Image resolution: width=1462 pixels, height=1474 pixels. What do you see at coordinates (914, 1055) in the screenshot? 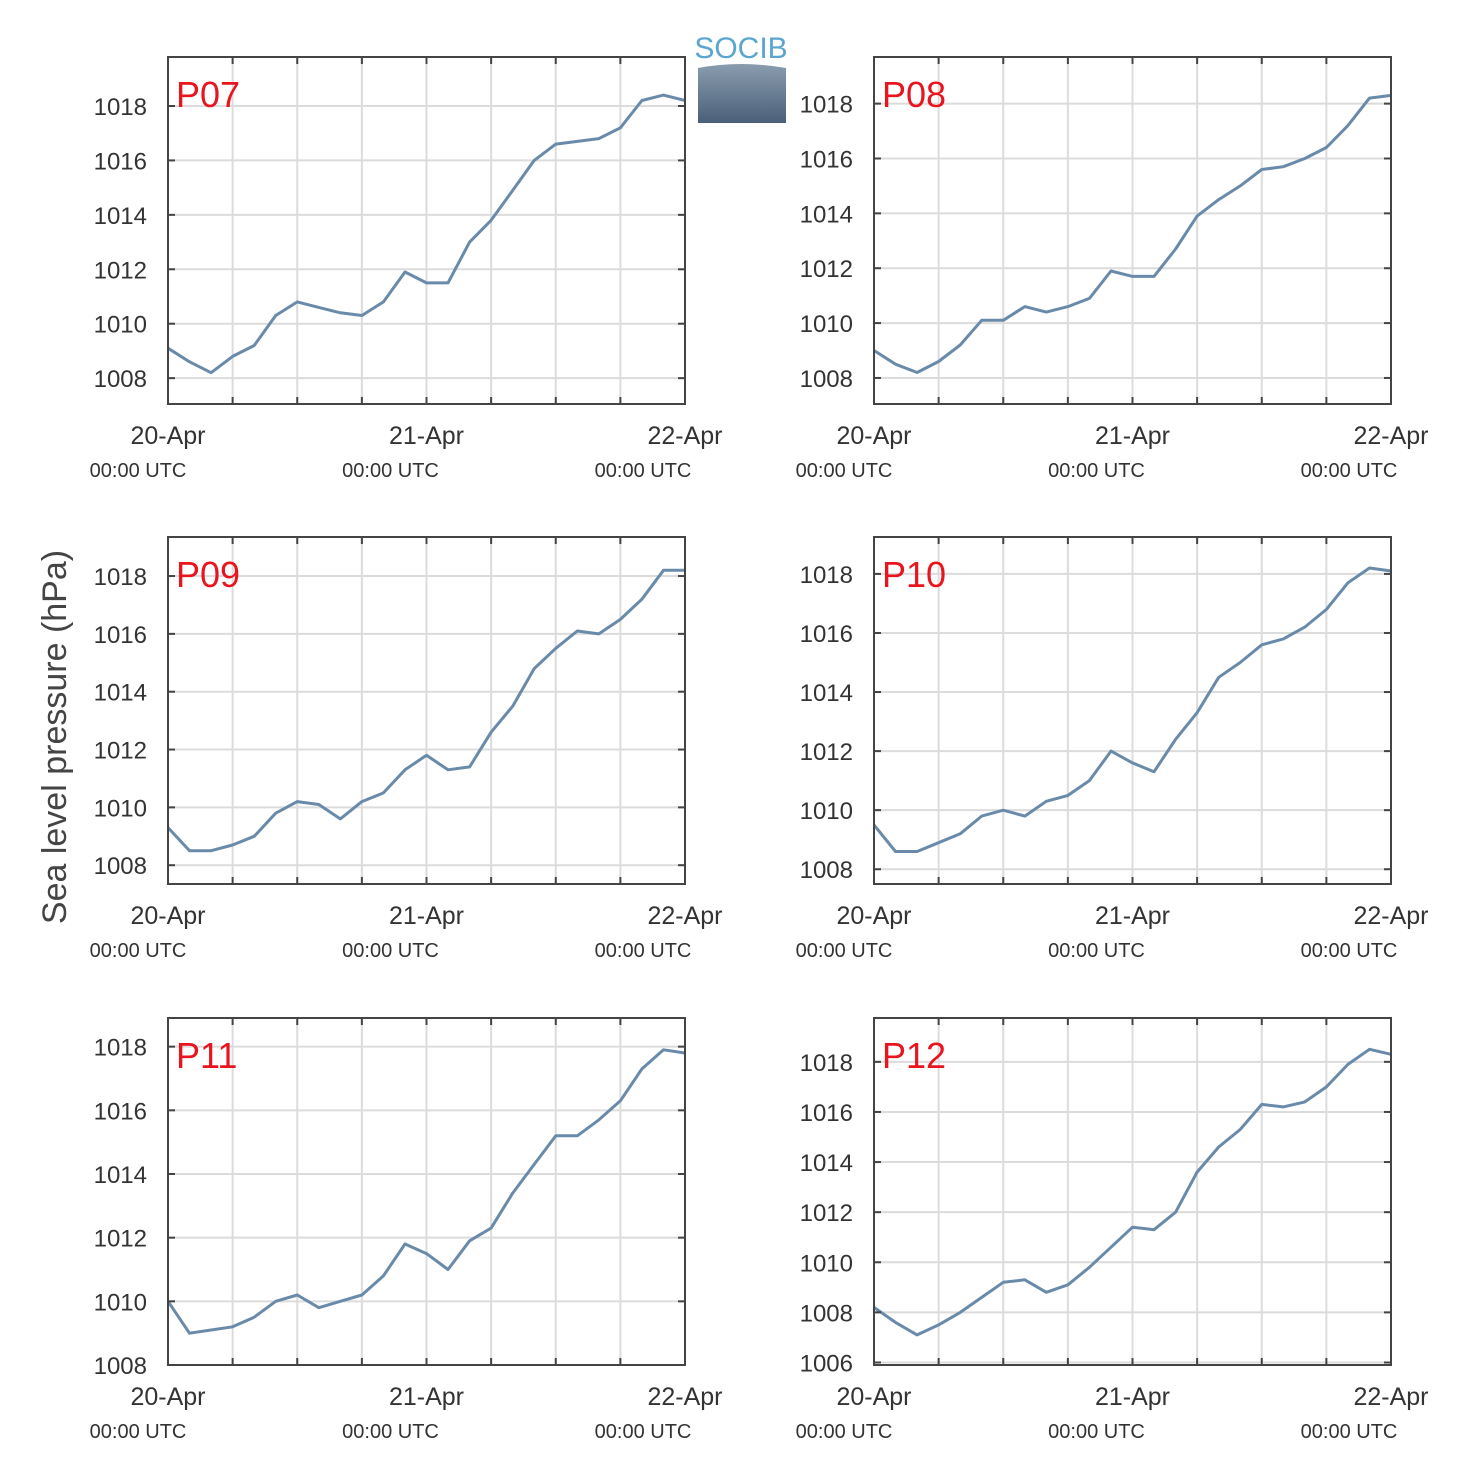
I see `panel-title: P12` at bounding box center [914, 1055].